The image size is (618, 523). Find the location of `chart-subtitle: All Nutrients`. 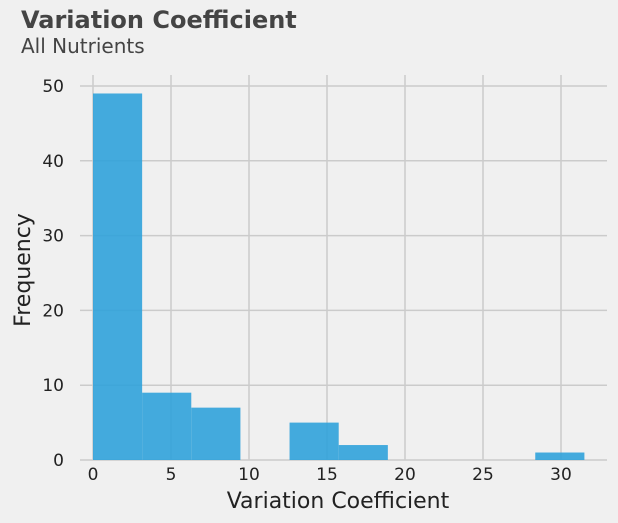

chart-subtitle: All Nutrients is located at coordinates (83, 46).